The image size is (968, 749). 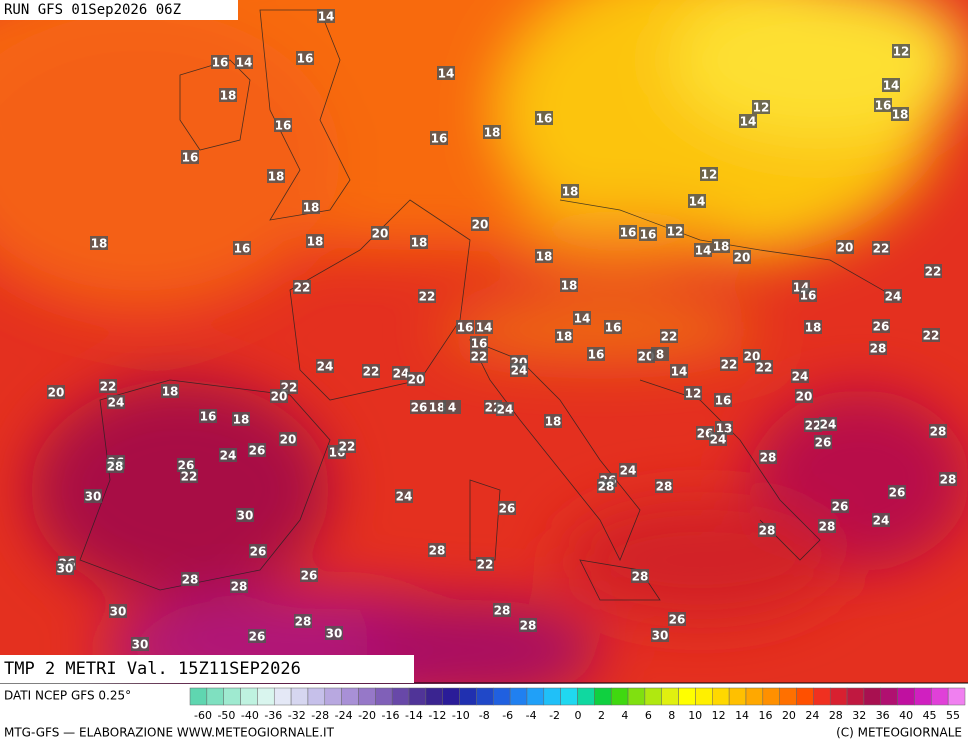 What do you see at coordinates (437, 715) in the screenshot?
I see `scale-label: -12` at bounding box center [437, 715].